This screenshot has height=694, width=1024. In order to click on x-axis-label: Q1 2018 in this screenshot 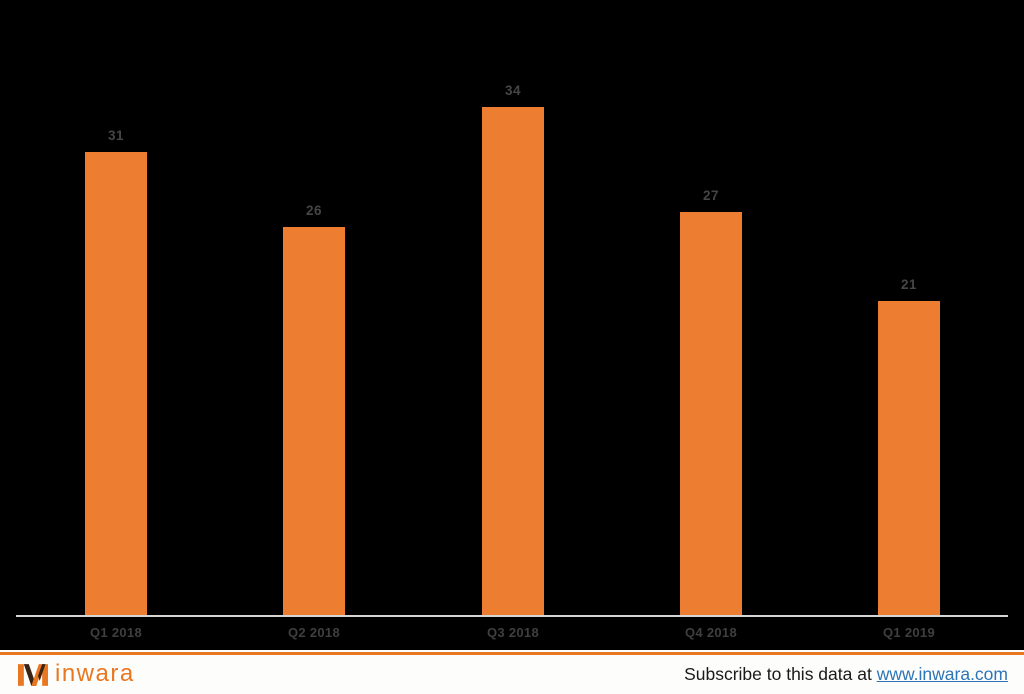, I will do `click(116, 632)`.